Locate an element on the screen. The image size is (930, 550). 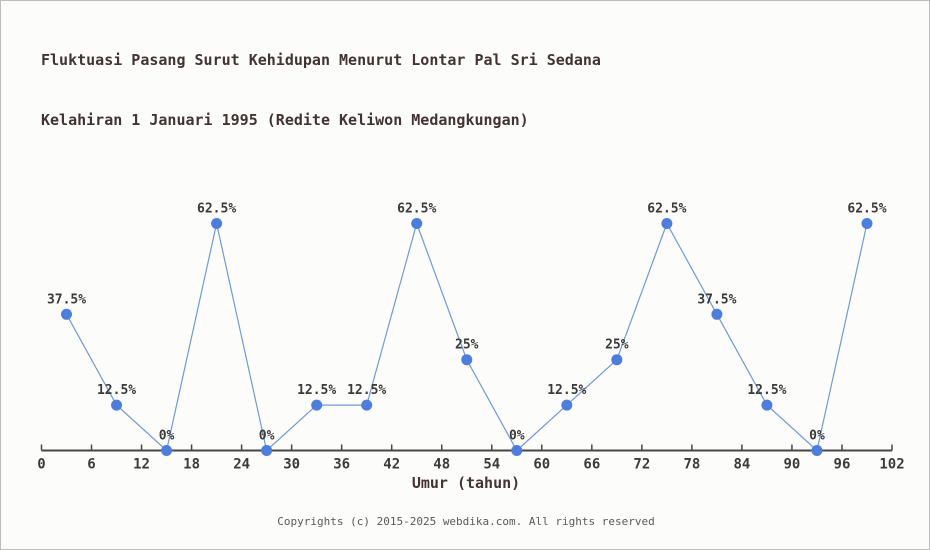
x-axis-tick-label: 0 is located at coordinates (41, 465).